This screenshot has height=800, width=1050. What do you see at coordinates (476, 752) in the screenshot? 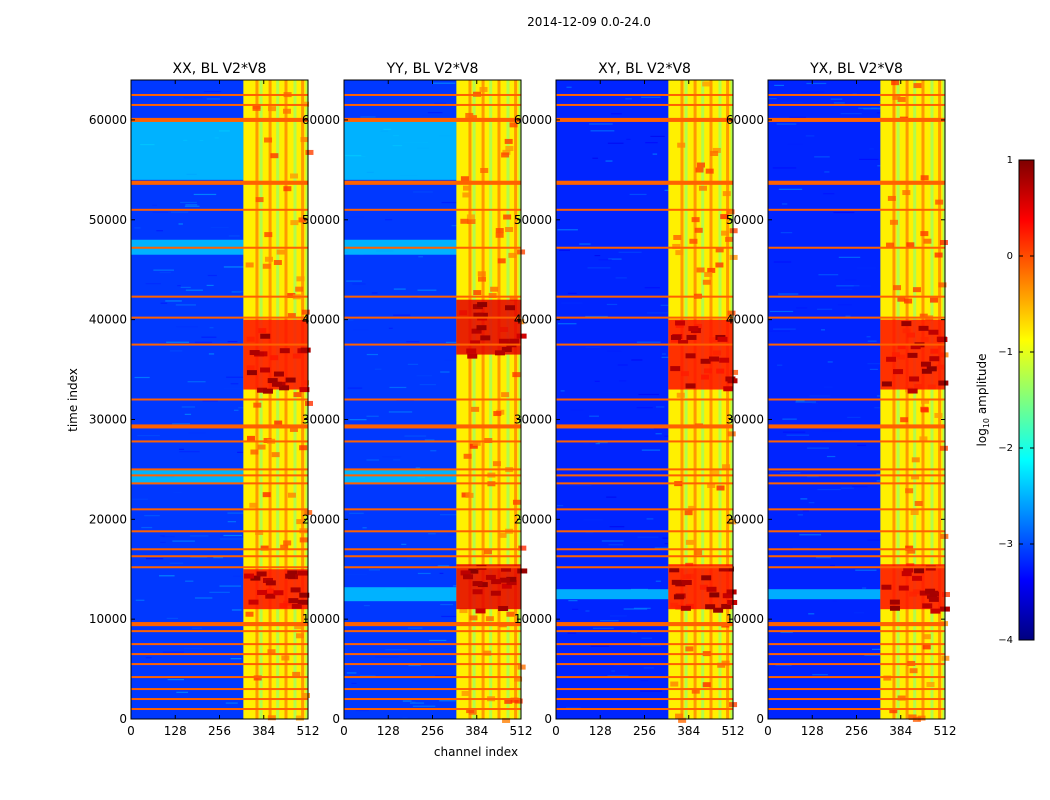
I see `x-axis-label: channel index` at bounding box center [476, 752].